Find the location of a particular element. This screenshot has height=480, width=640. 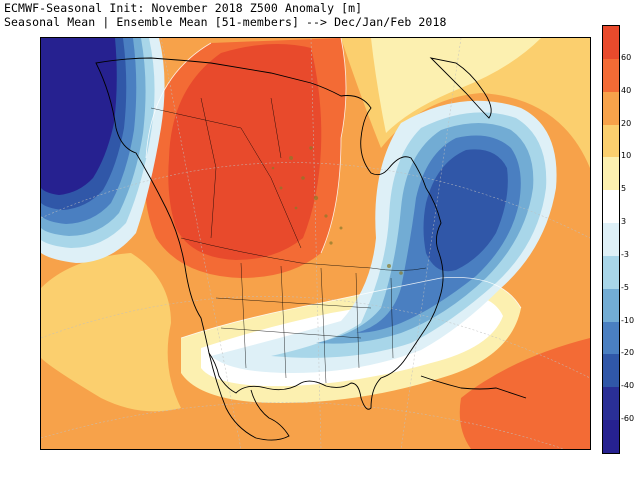

legend-label: -3 is located at coordinates (625, 254).